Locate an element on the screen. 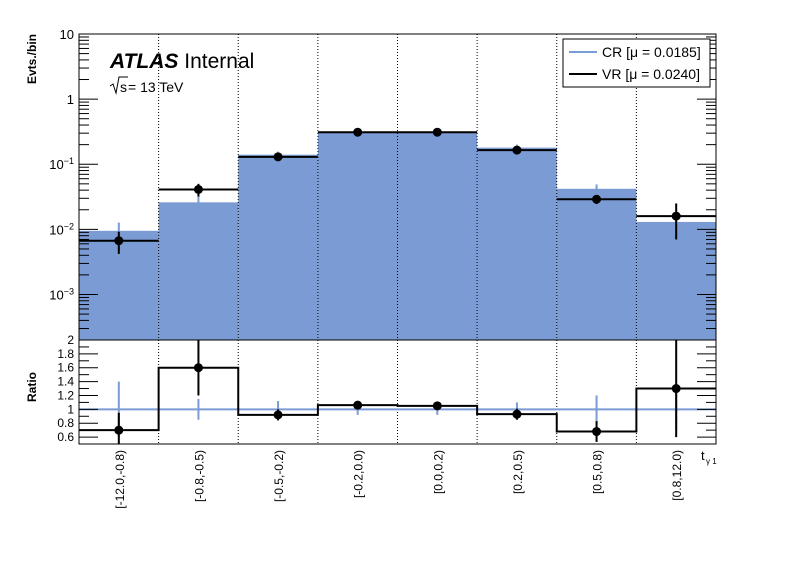 The width and height of the screenshot is (796, 572). x-tick-label: [0.8,12.0) is located at coordinates (677, 475).